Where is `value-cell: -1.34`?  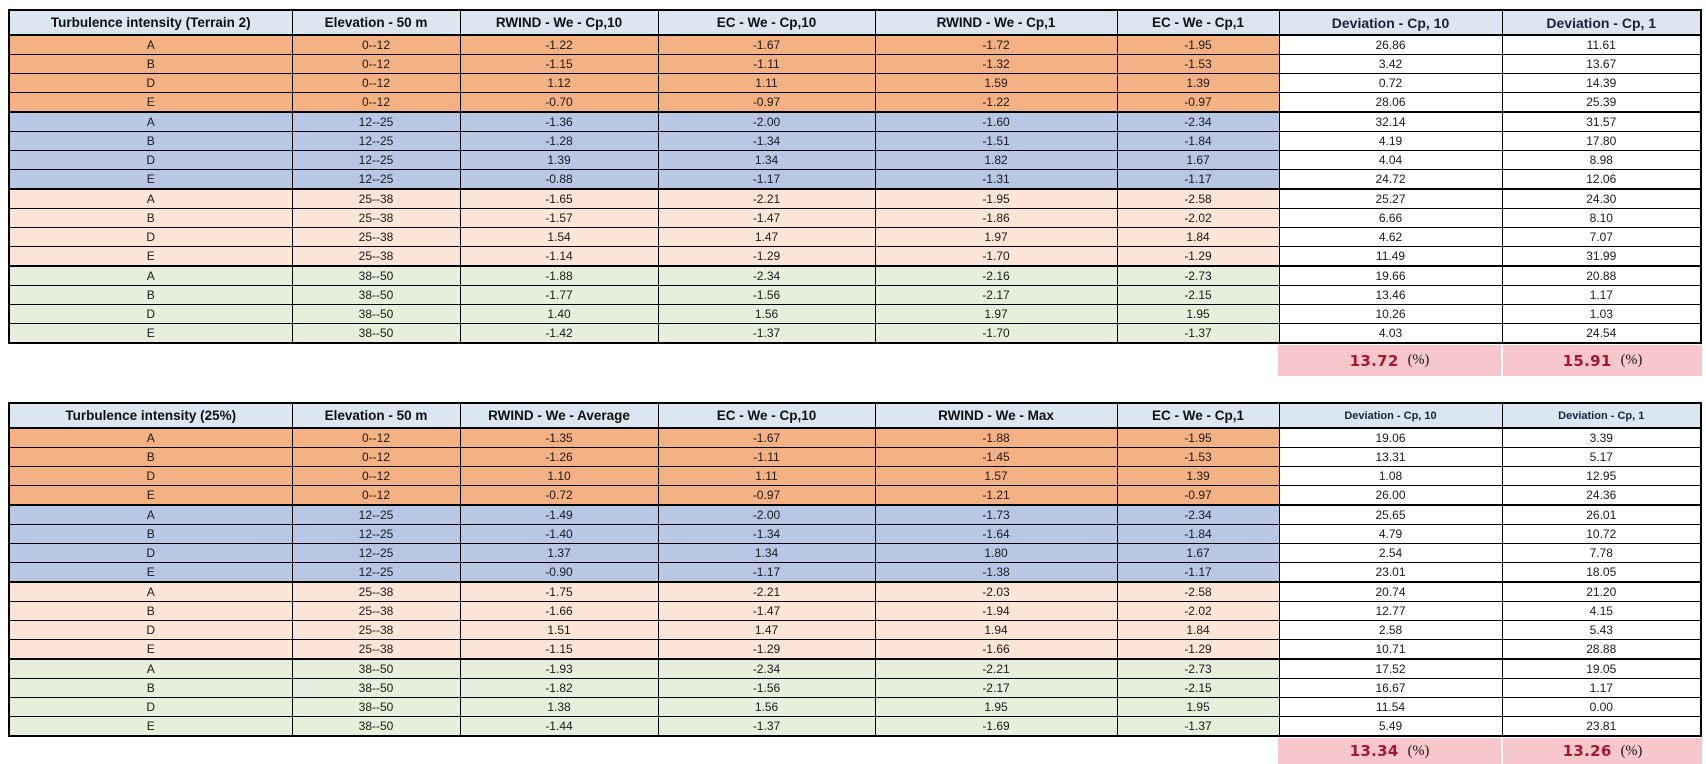 value-cell: -1.34 is located at coordinates (766, 534).